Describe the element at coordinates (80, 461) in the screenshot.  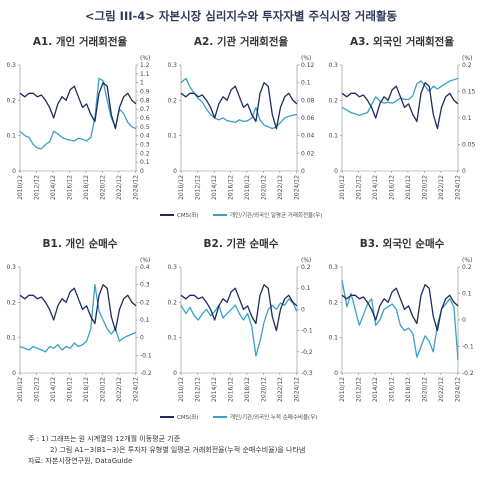
I see `note-line-3: 자료: 자본시장연구원, DataGuide` at that location.